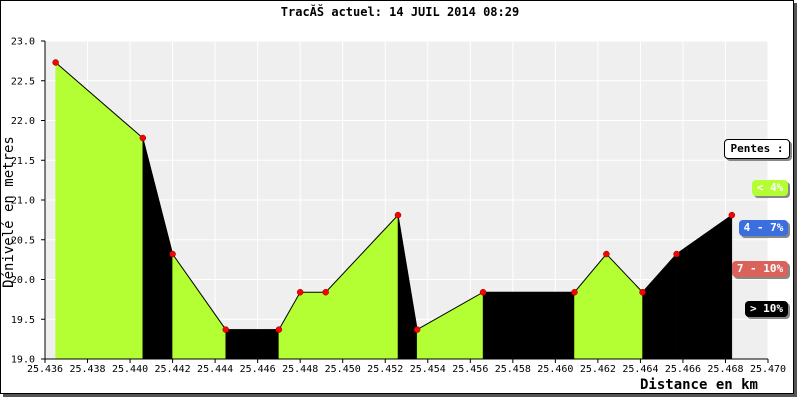 This screenshot has height=400, width=800. I want to click on y-tick-labels: 19.0 19.5 20.0 20.5 21.0 21.5 22.0 22.5 23.0, so click(23, 201).